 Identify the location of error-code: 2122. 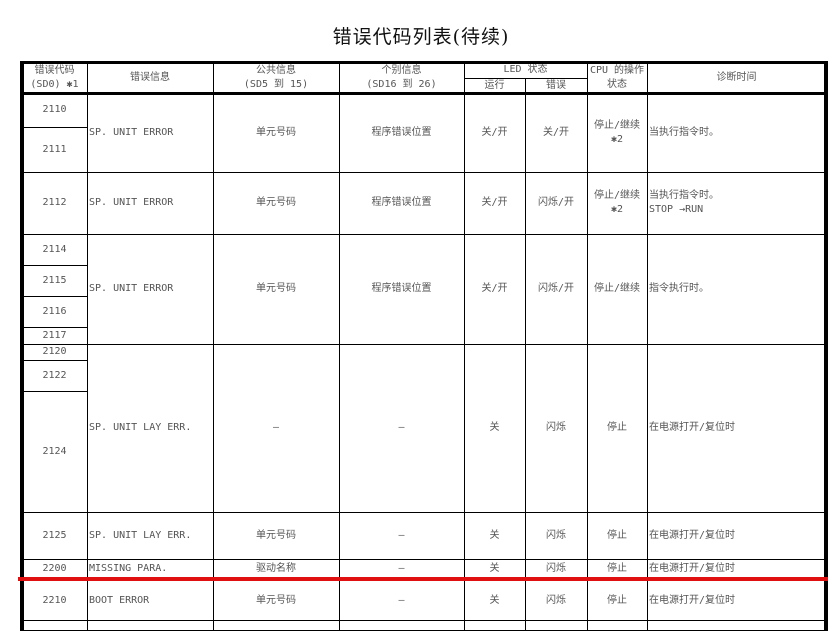
(55, 376).